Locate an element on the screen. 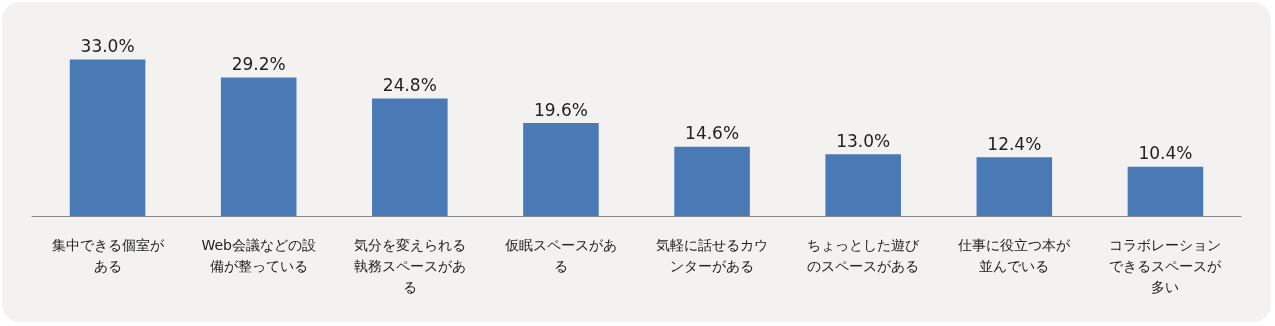 The height and width of the screenshot is (326, 1275). data-label: 12.4% is located at coordinates (1014, 143).